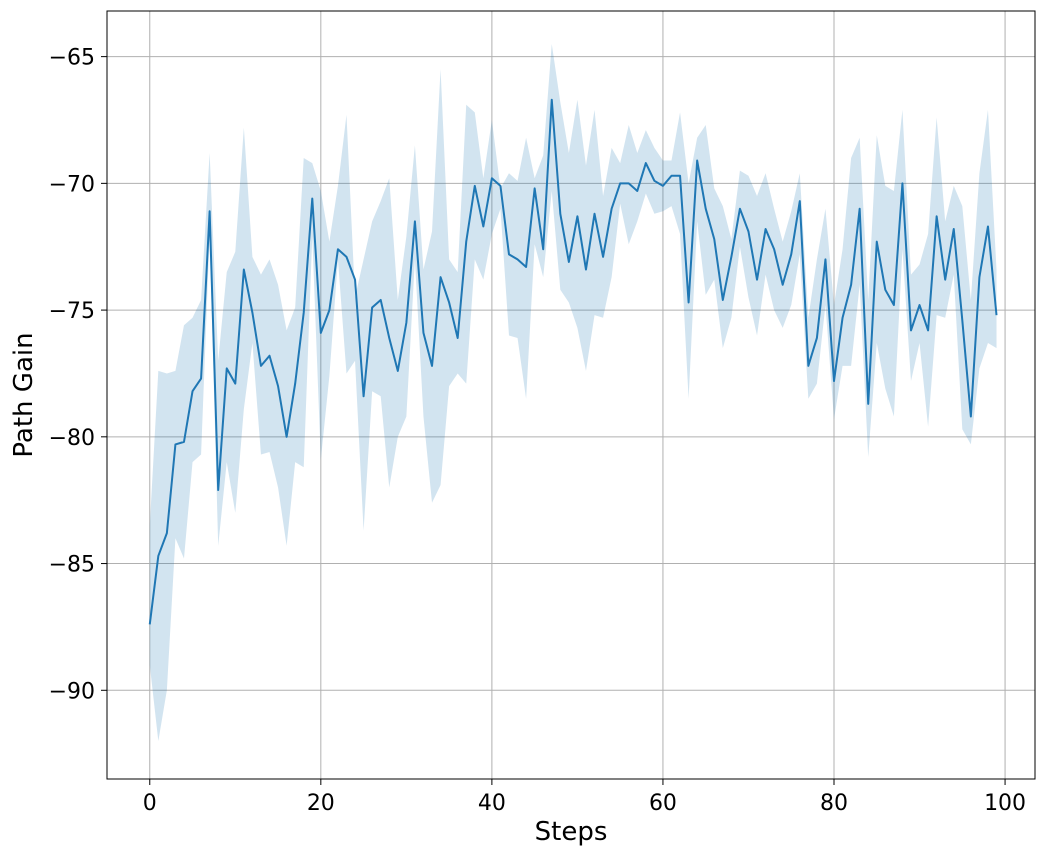  What do you see at coordinates (72, 184) in the screenshot?
I see `y-tick-label: −70` at bounding box center [72, 184].